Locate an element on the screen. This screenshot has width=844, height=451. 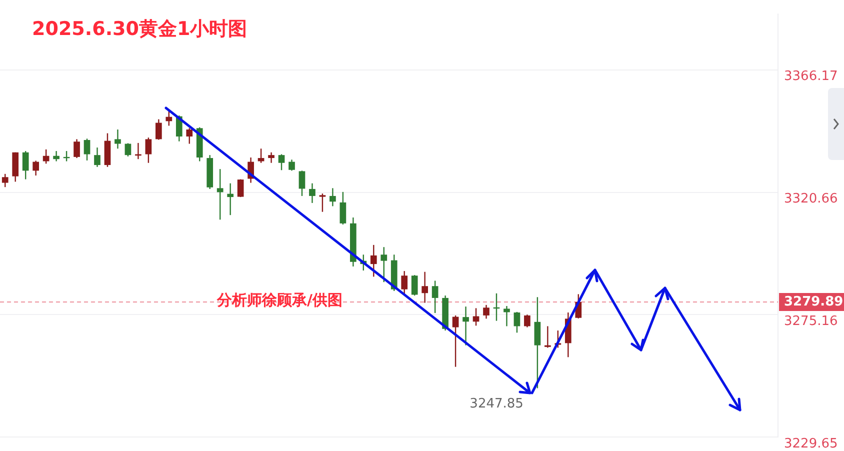
chart-title: 2025.6.30黄金1小时图 is located at coordinates (140, 29).